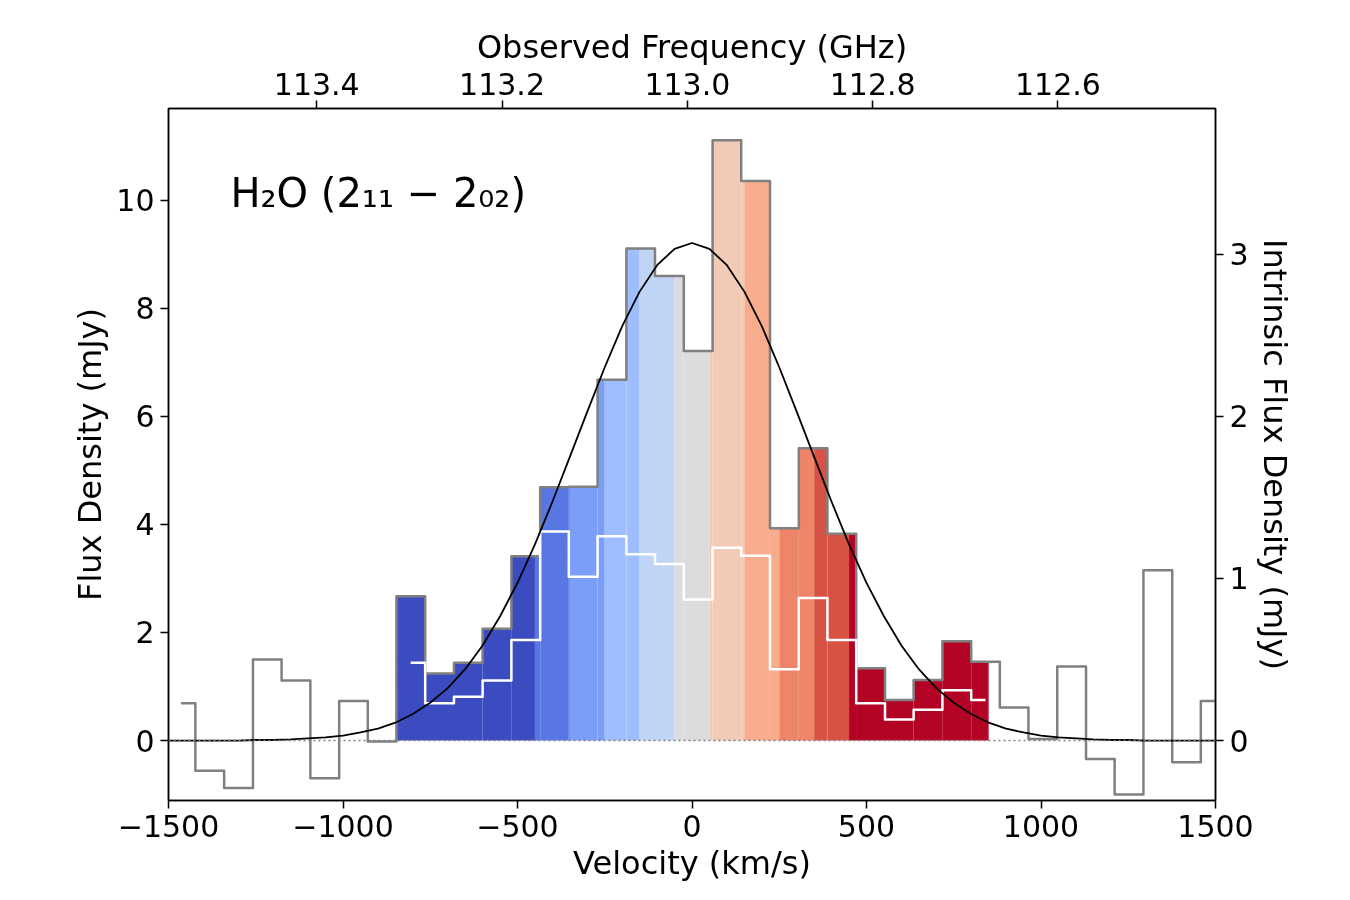 This screenshot has height=900, width=1350. What do you see at coordinates (1239, 579) in the screenshot?
I see `y2-tick-label: 1` at bounding box center [1239, 579].